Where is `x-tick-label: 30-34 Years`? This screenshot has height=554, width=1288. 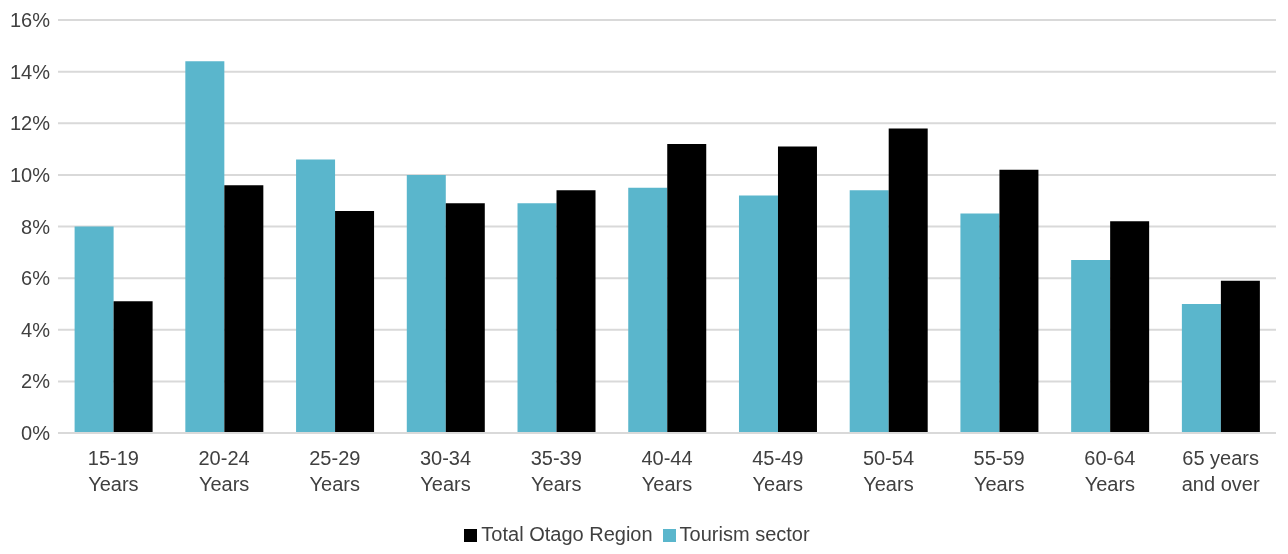
x-tick-label: 30-34 Years is located at coordinates (445, 471).